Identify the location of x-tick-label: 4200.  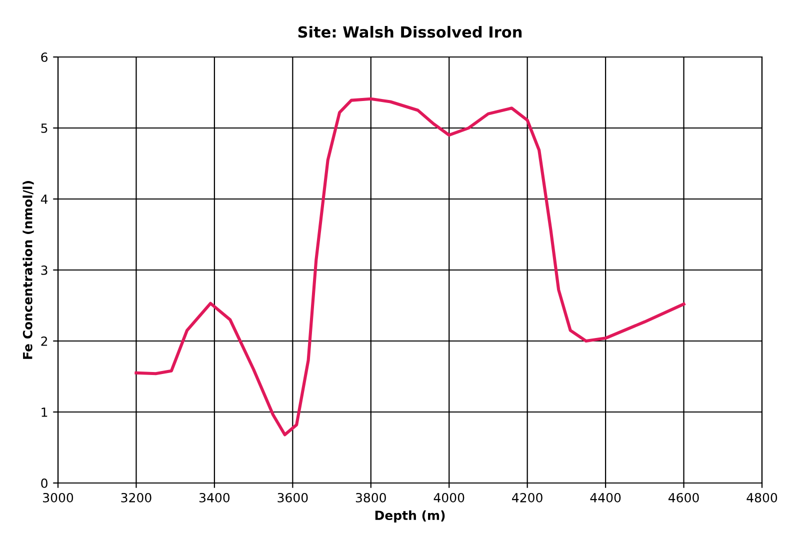
(527, 497).